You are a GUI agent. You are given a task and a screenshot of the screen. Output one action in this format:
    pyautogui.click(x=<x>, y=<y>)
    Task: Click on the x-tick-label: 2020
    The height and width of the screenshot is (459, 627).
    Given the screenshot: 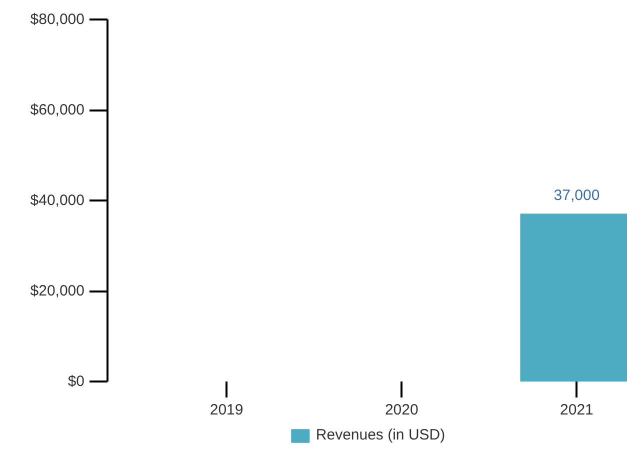 What is the action you would take?
    pyautogui.click(x=401, y=410)
    